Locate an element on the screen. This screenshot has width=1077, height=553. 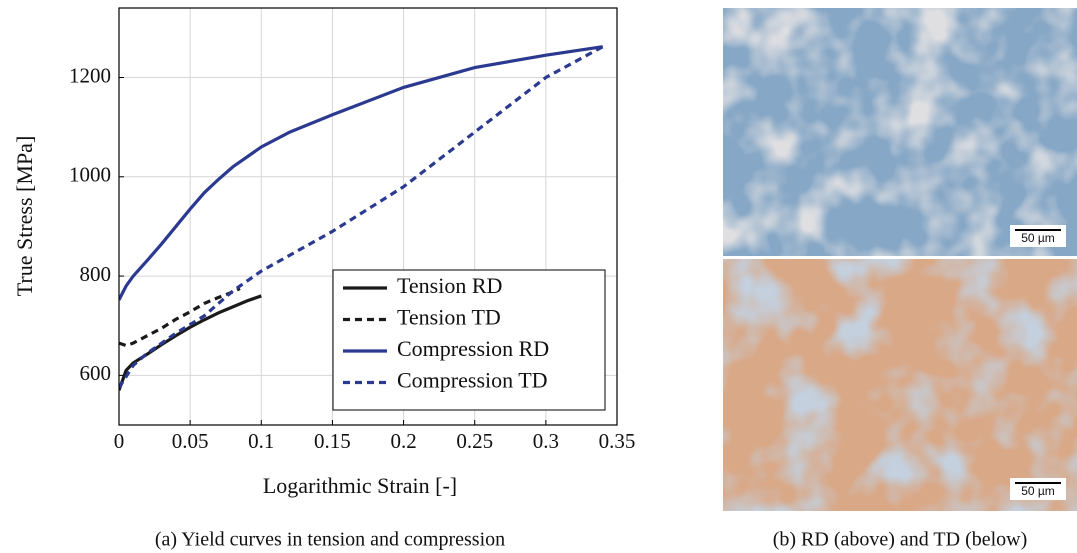
y-tick-label: 1000 is located at coordinates (90, 175).